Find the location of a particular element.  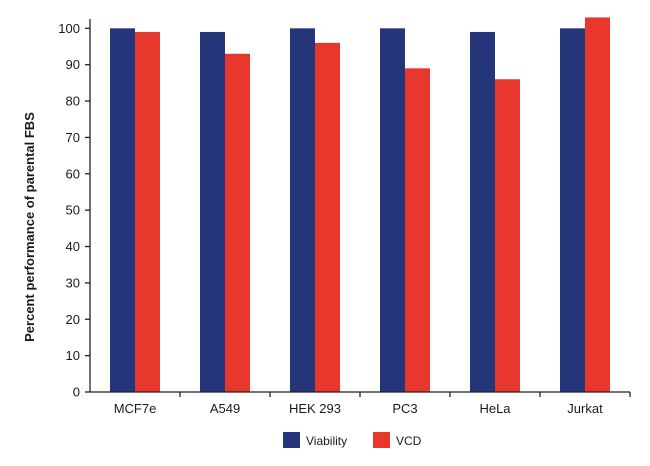

bar-vcd-jurkat is located at coordinates (597, 205).